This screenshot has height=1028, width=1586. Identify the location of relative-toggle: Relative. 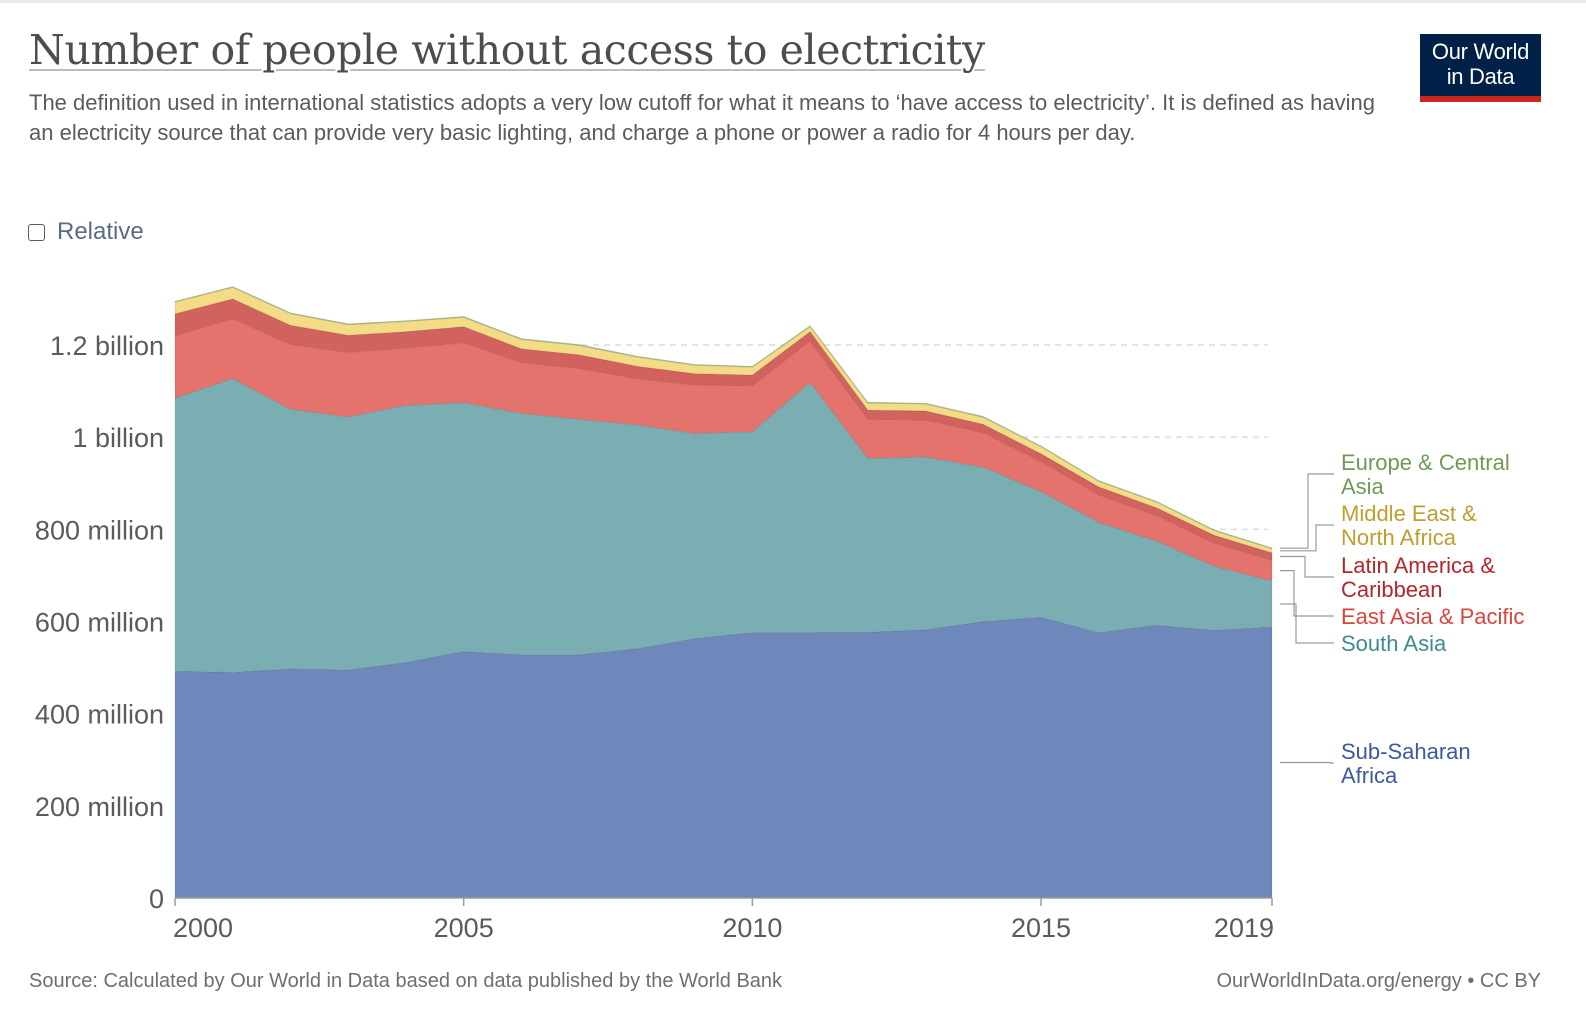
(86, 232).